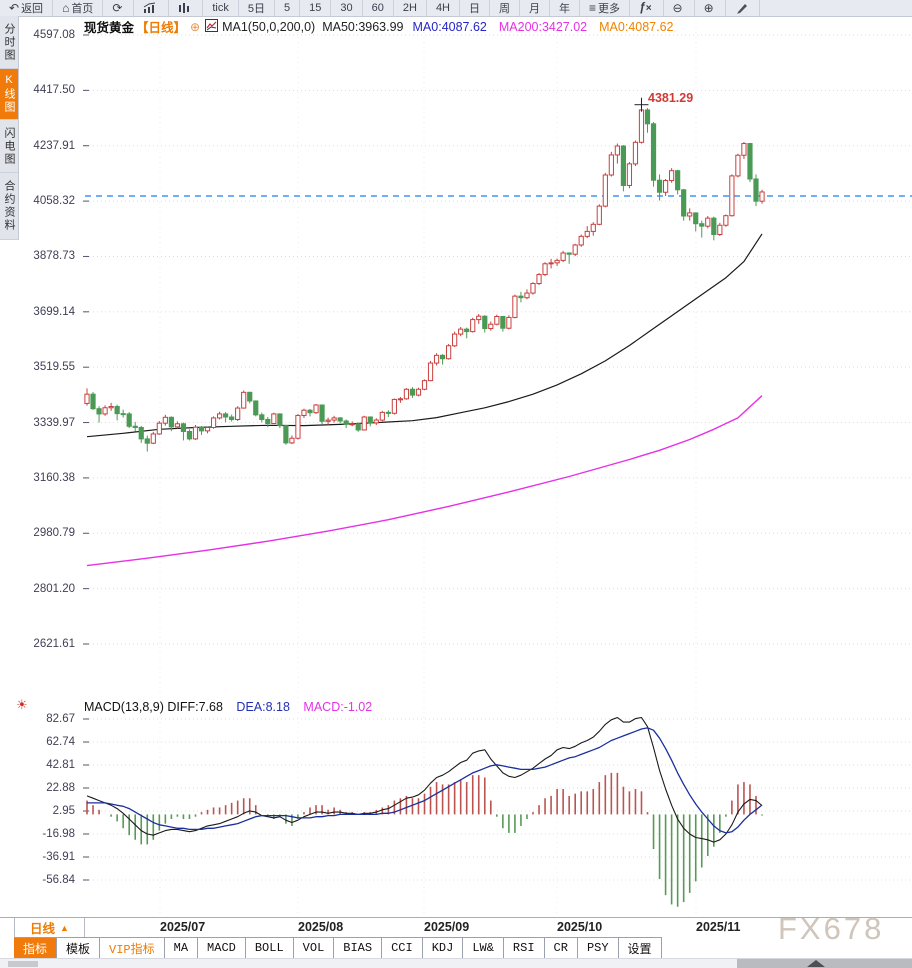 The image size is (912, 968). I want to click on toolbar-button-zoom-out: ⊖, so click(679, 8).